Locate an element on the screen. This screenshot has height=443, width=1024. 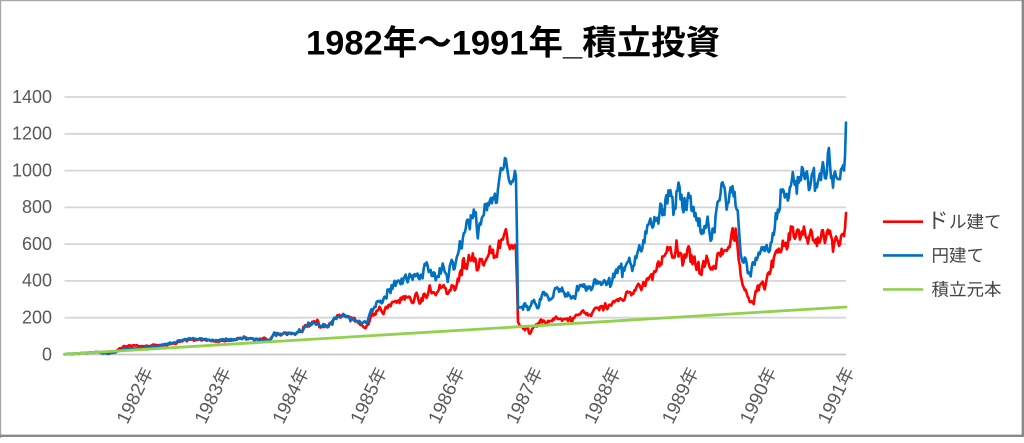
svg-text: 1200 is located at coordinates (32, 134).